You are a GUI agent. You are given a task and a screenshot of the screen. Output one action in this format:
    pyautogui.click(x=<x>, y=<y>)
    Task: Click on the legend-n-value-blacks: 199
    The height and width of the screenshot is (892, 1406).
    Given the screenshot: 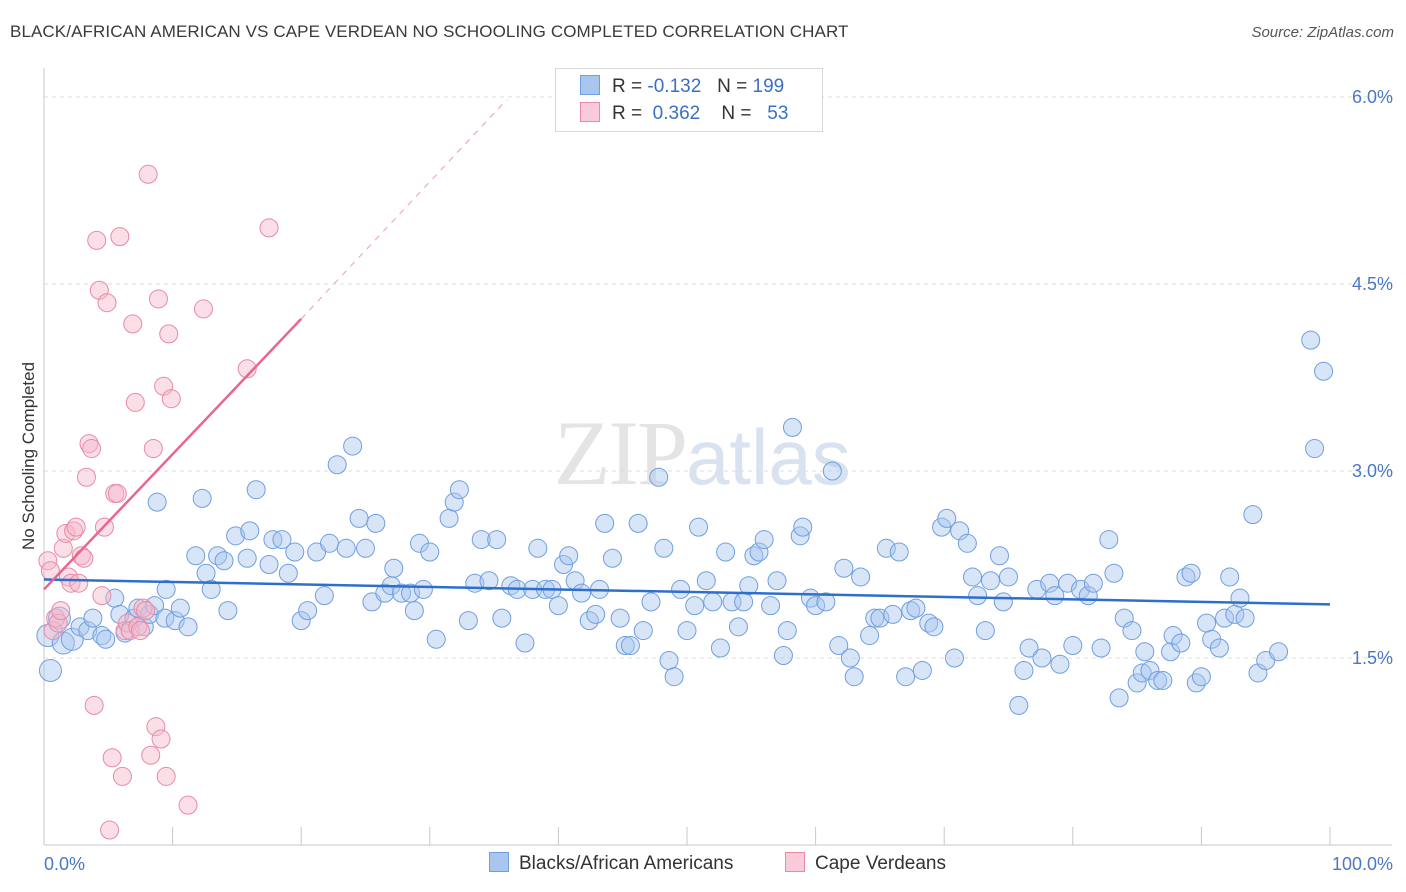 What is the action you would take?
    pyautogui.click(x=768, y=86)
    